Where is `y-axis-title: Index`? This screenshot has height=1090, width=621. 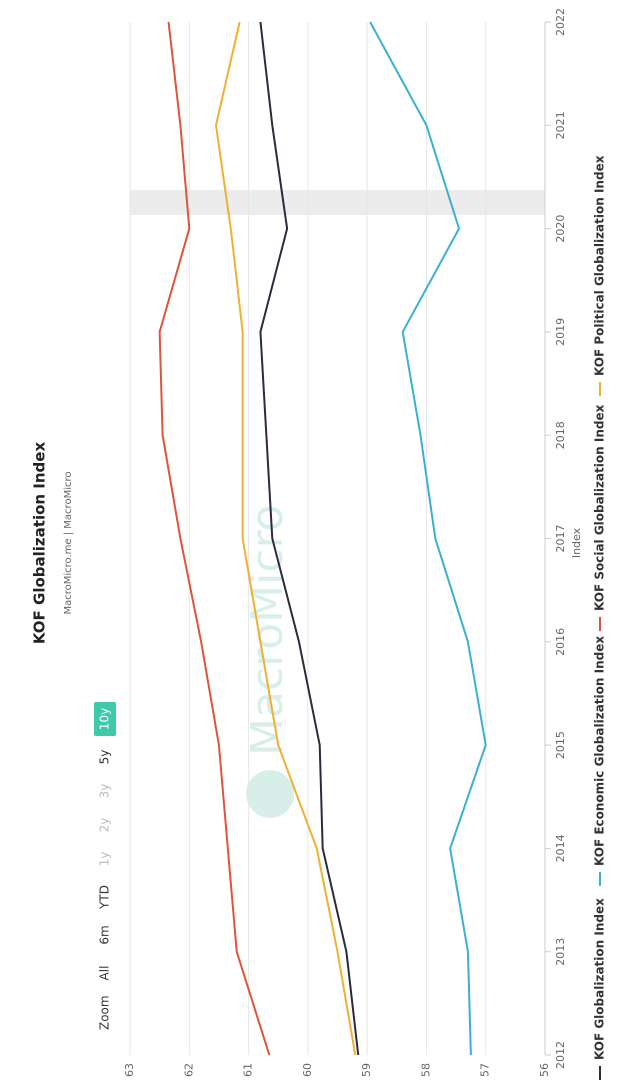
y-axis-title: Index is located at coordinates (576, 542).